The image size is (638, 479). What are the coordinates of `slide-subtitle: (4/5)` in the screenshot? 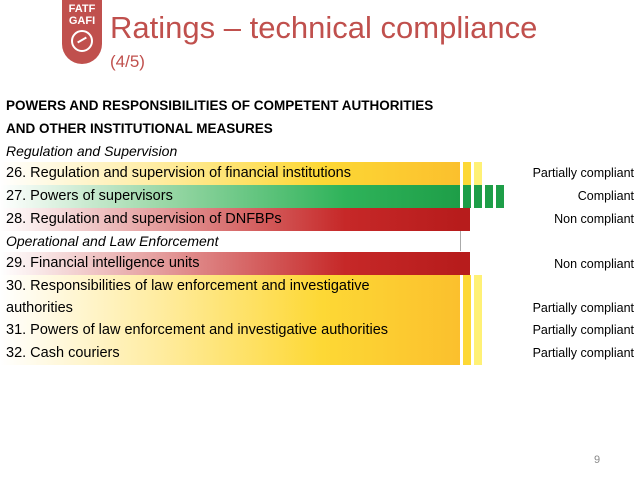 It's located at (127, 61).